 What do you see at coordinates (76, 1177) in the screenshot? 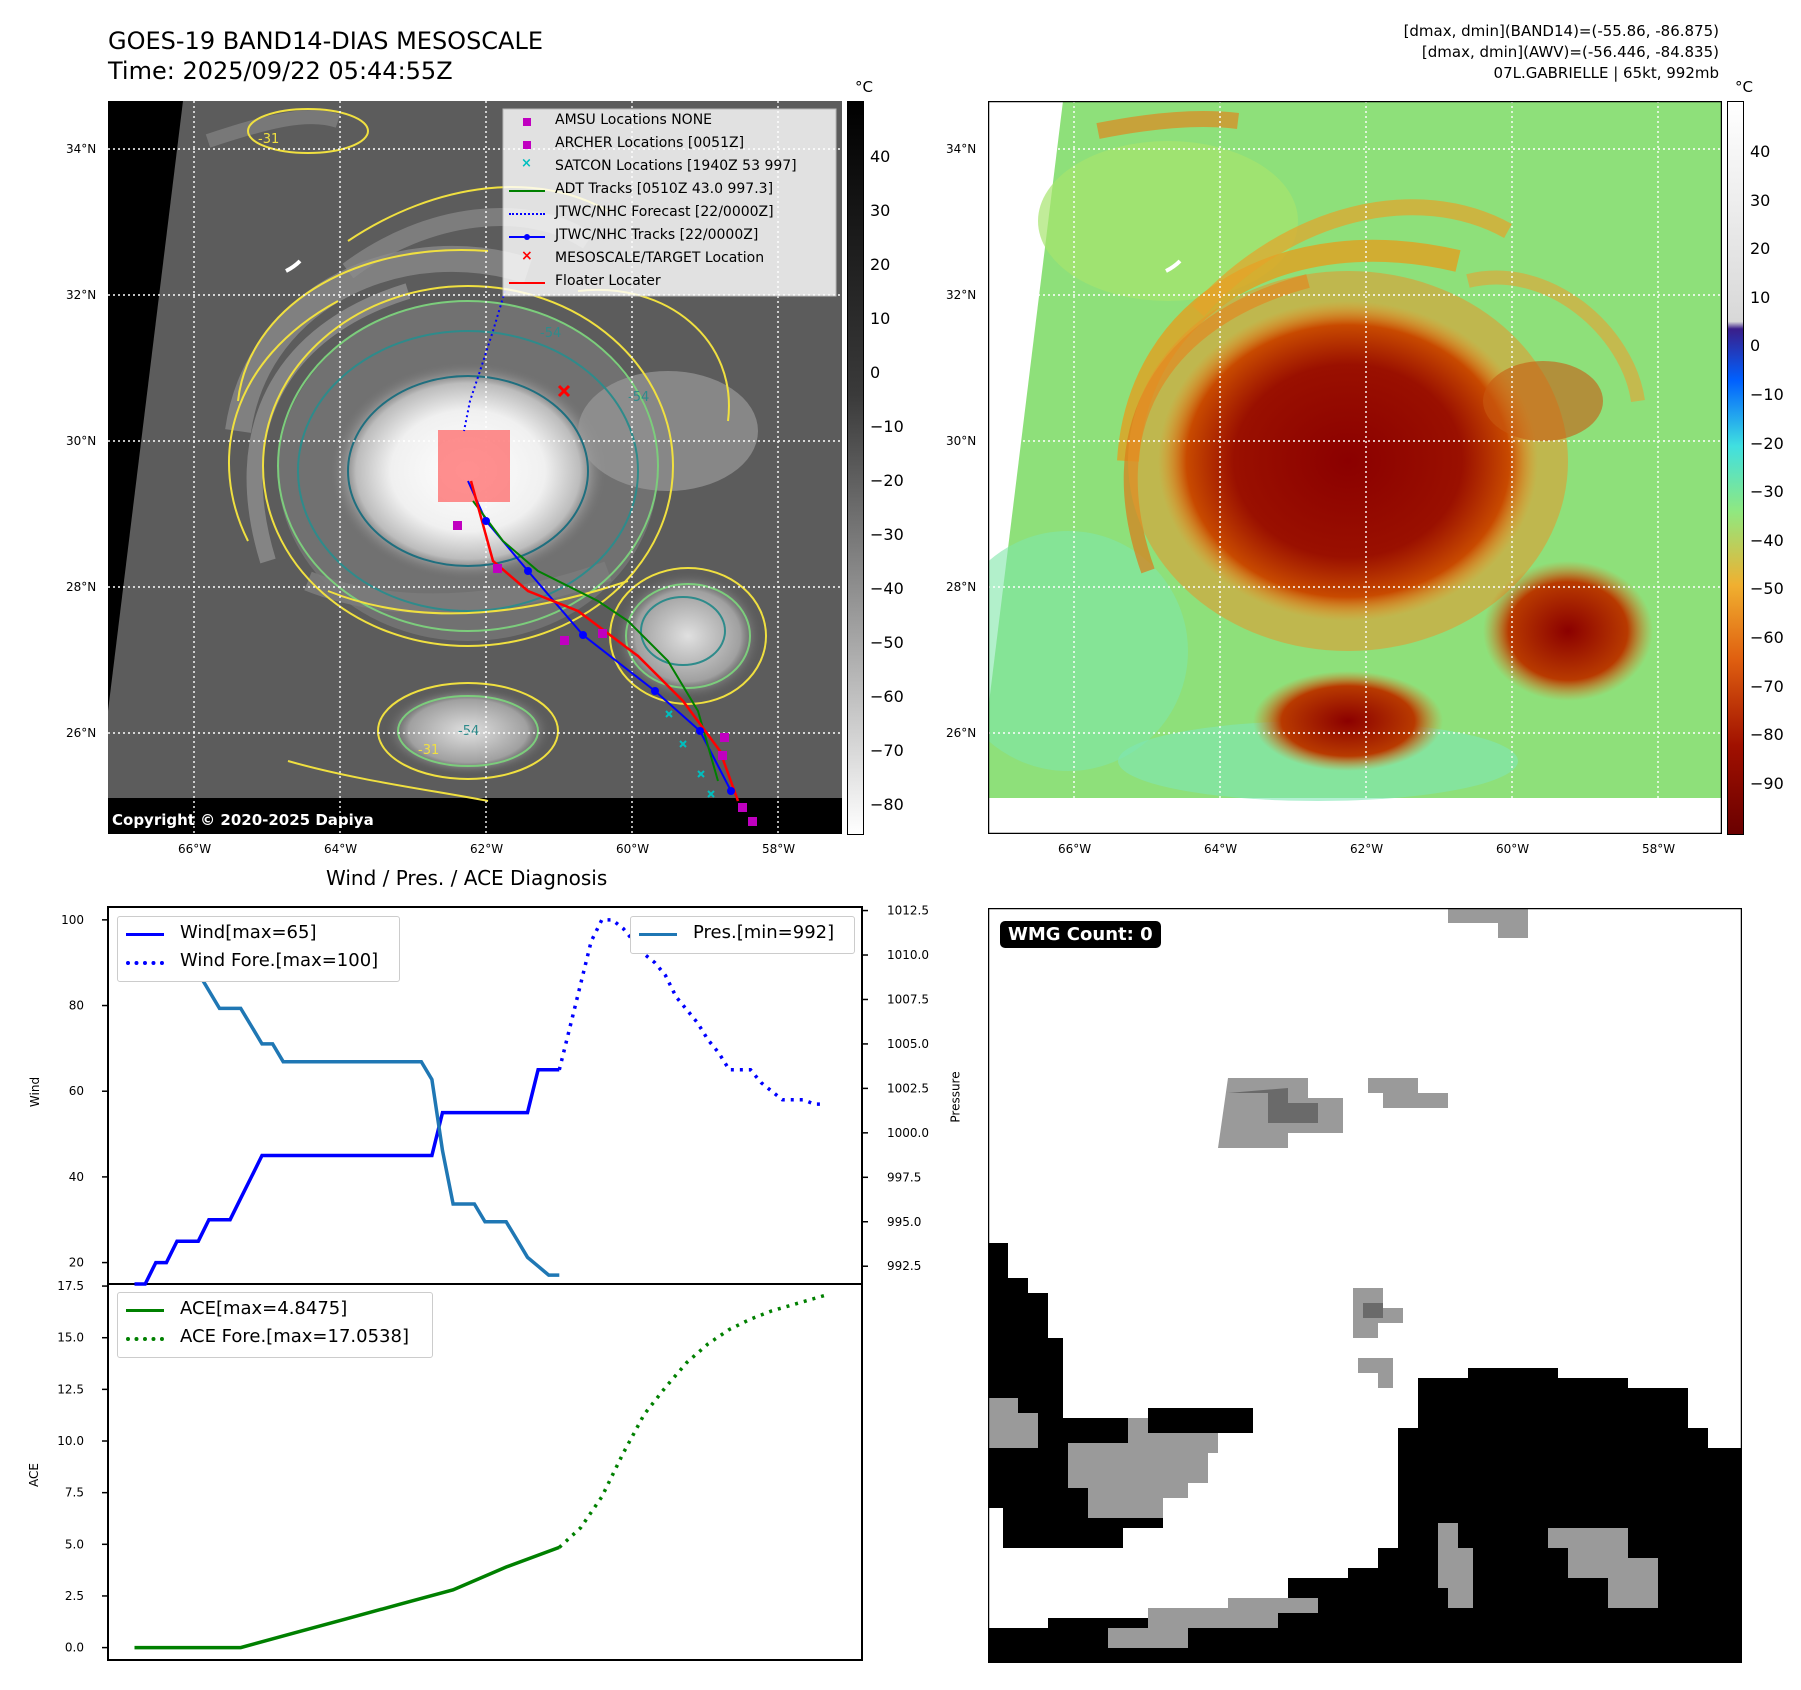
I see `wind-tick-label: 40` at bounding box center [76, 1177].